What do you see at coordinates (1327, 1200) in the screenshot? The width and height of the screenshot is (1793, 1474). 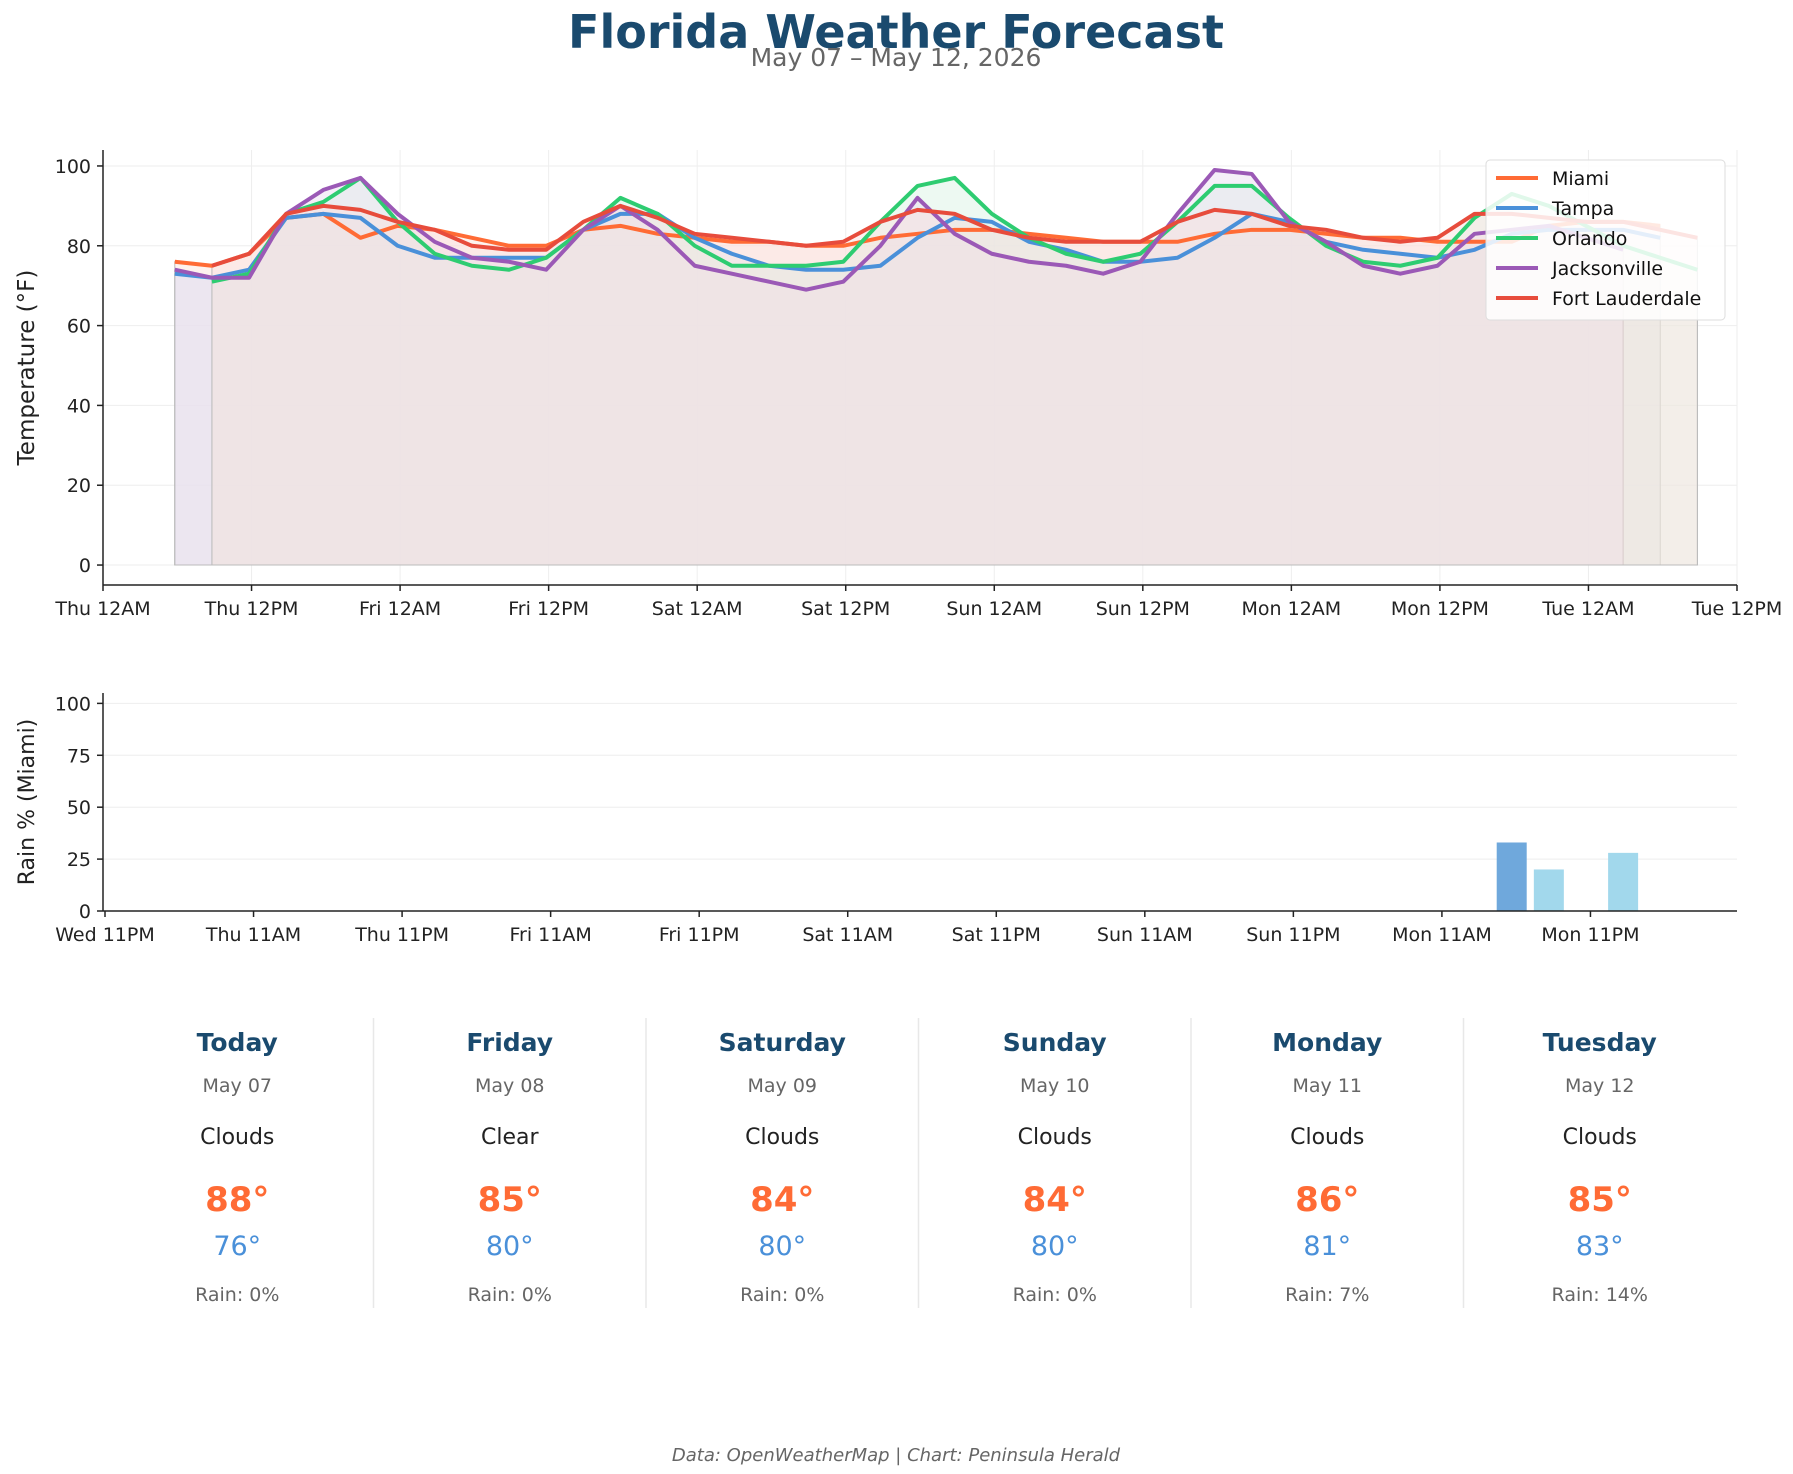 I see `day-high-temp: 86°` at bounding box center [1327, 1200].